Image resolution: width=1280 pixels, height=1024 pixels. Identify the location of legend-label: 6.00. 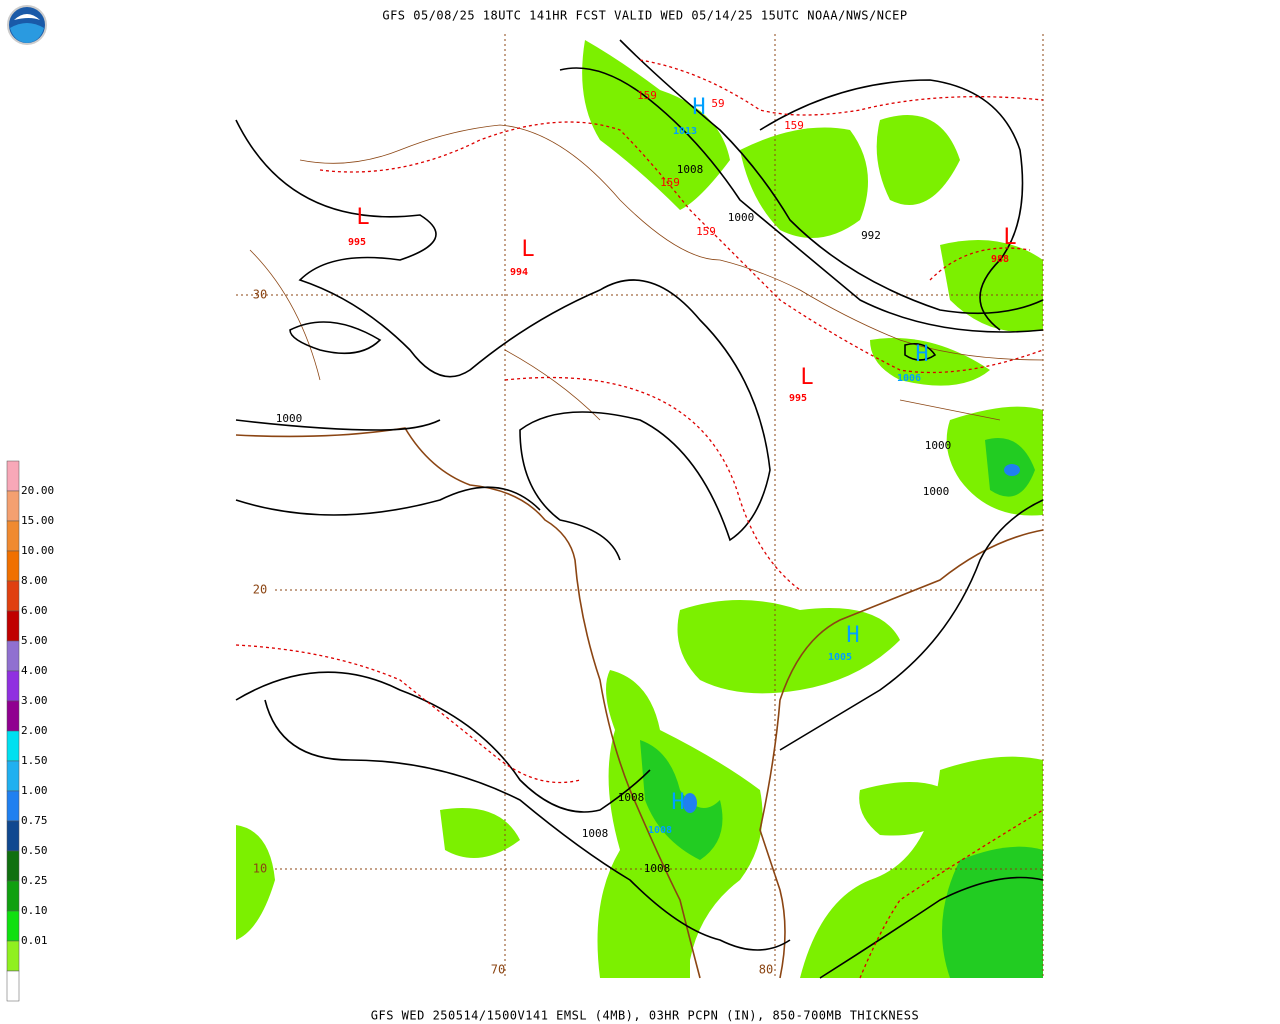
(34, 610).